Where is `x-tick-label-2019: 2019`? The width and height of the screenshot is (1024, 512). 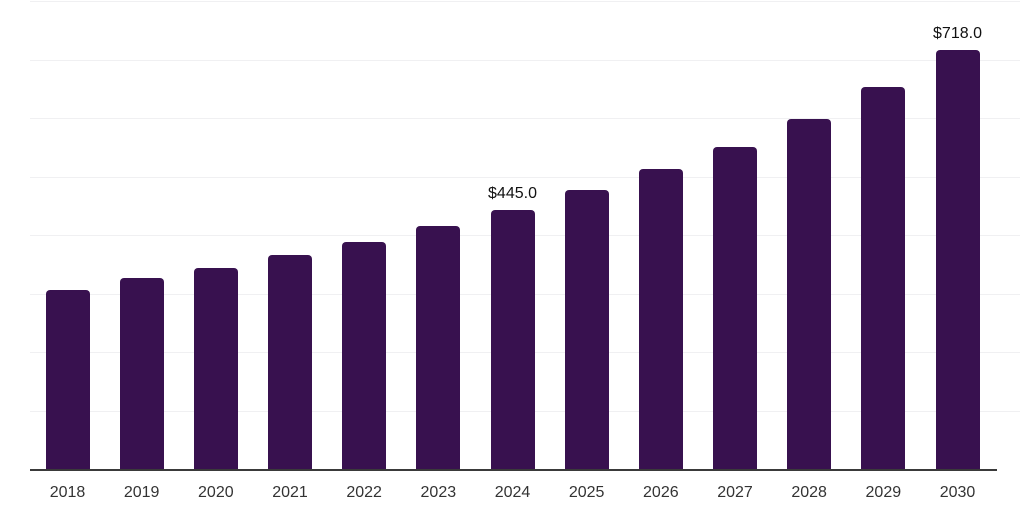 x-tick-label-2019: 2019 is located at coordinates (141, 492).